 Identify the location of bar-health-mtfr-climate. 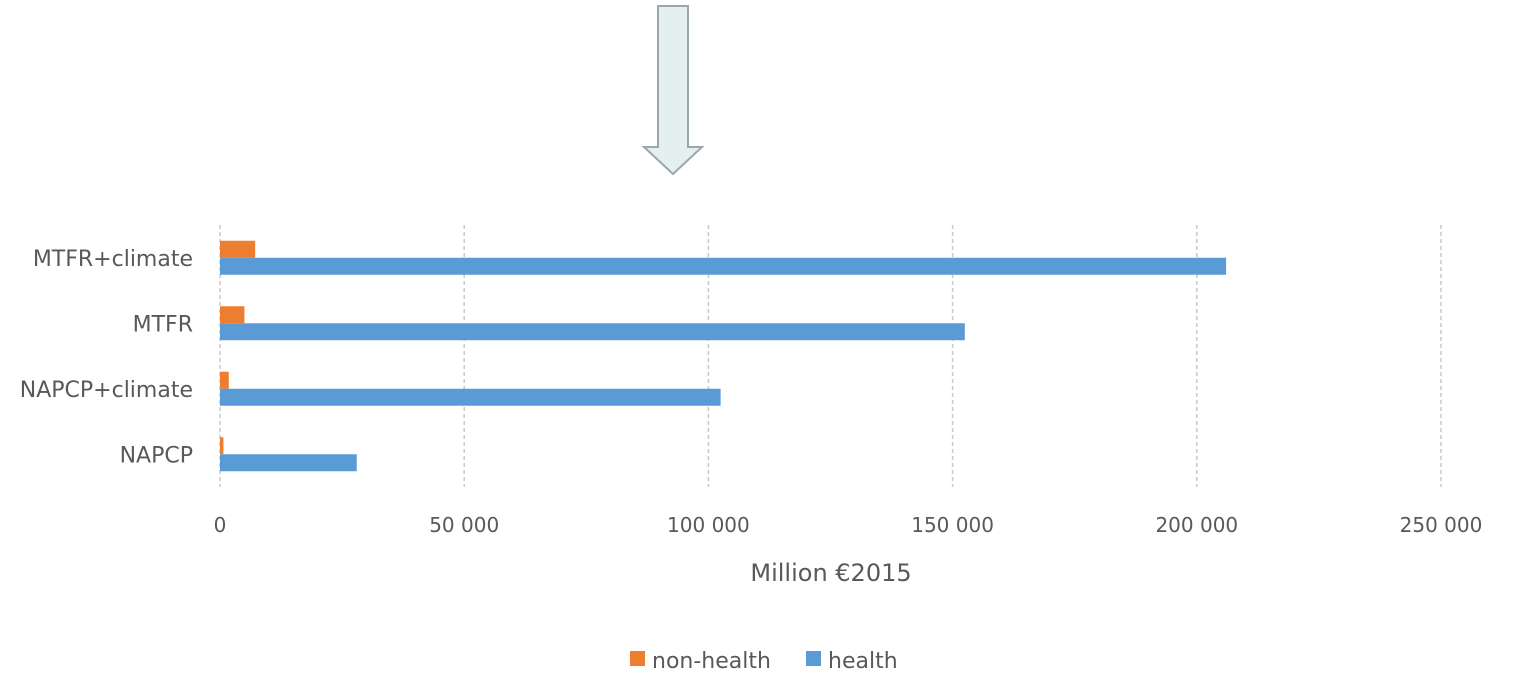
(723, 266).